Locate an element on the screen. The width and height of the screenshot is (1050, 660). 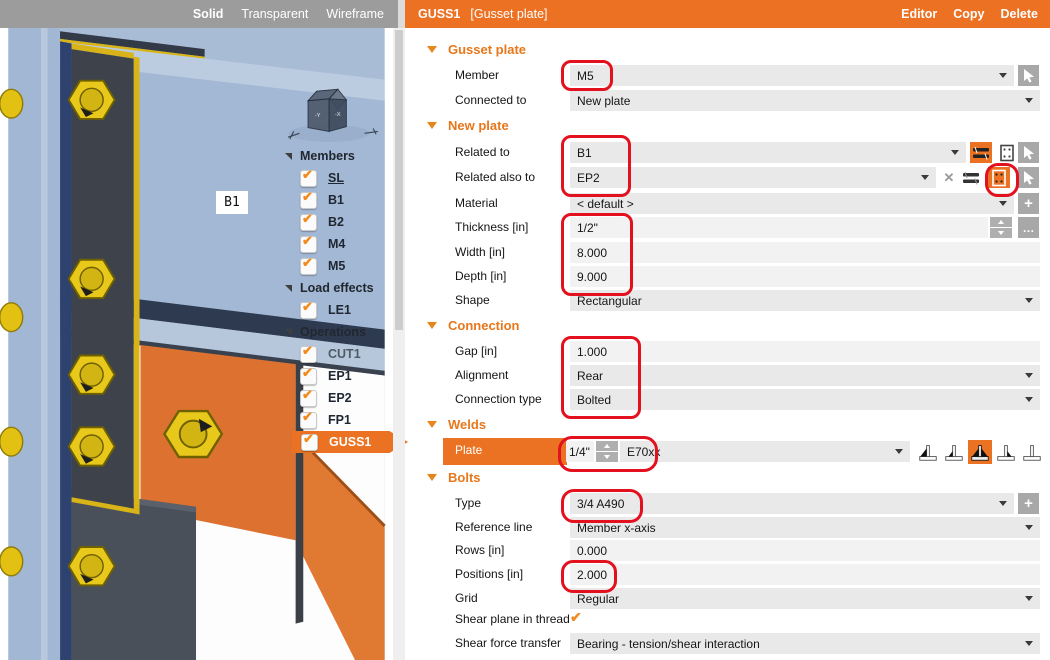
section-header-gusset-plate: Gusset plate is located at coordinates (487, 49).